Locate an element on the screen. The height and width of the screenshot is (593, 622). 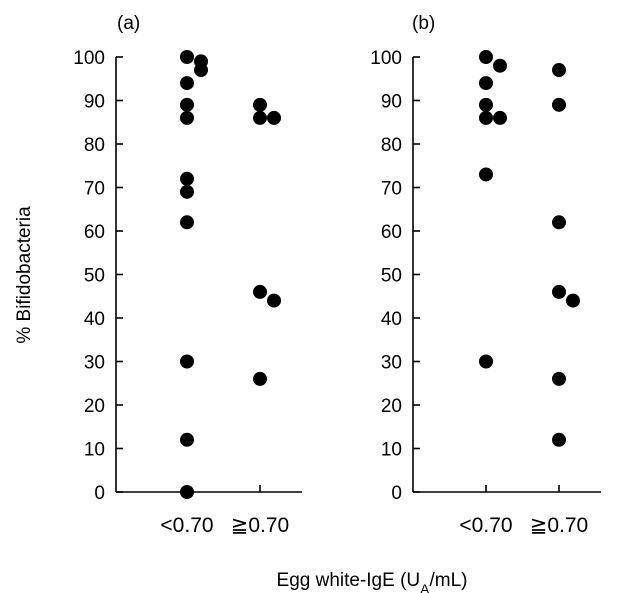
x-axis-title-prefix: Egg white-IgE (U is located at coordinates (349, 580).